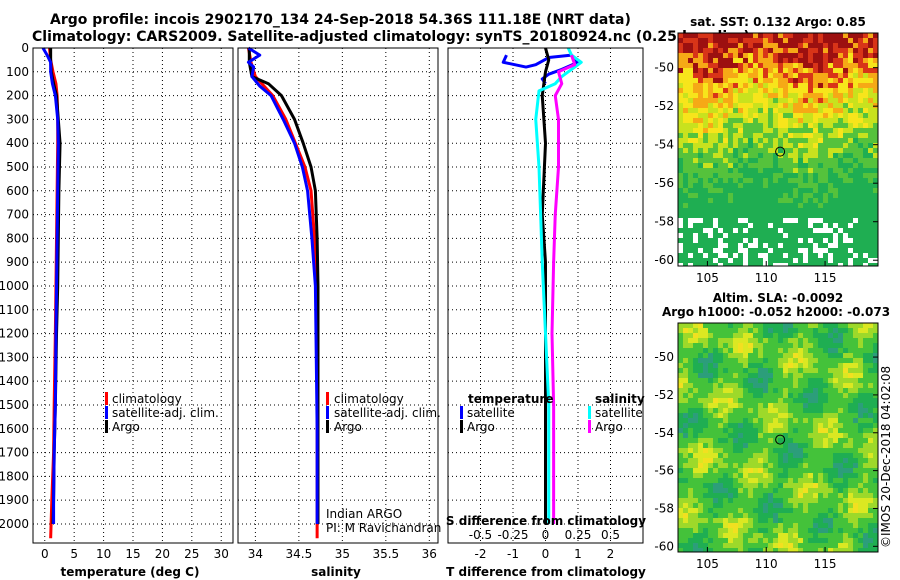  What do you see at coordinates (481, 427) in the screenshot?
I see `legend-label-t-argo: Argo` at bounding box center [481, 427].